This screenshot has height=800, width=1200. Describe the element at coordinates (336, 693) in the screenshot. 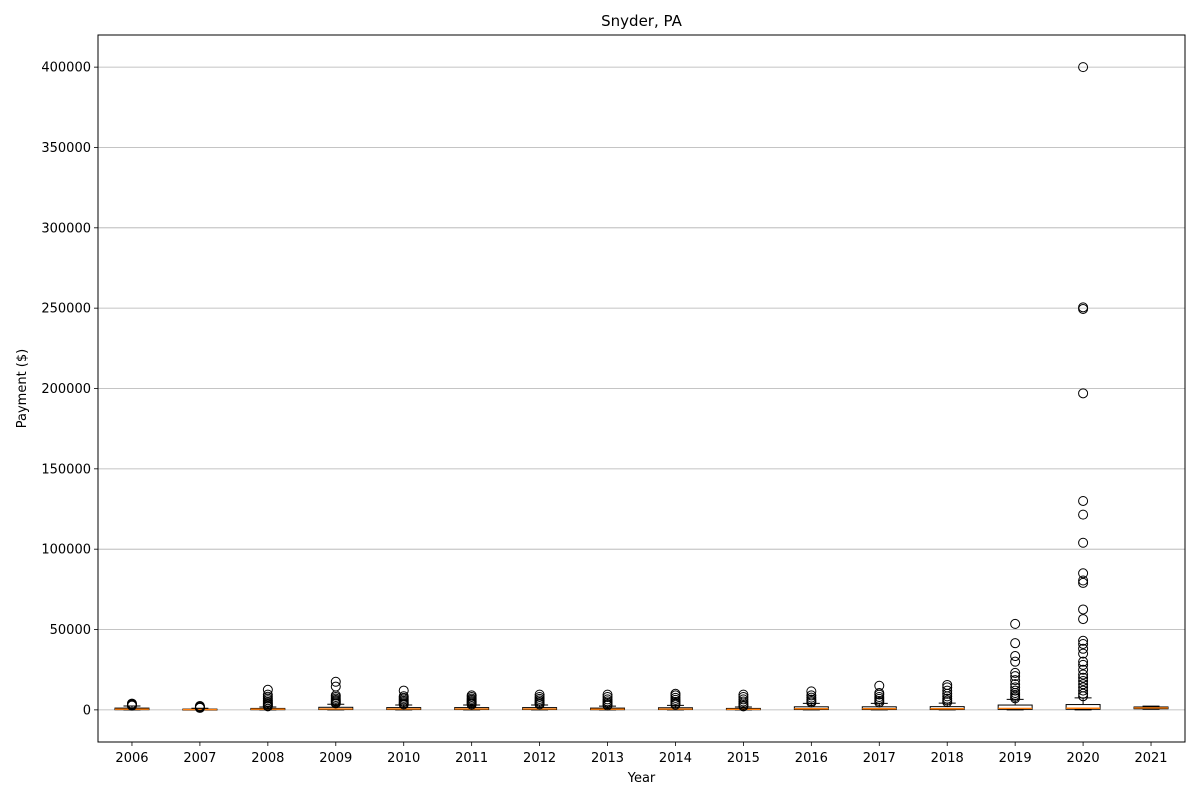

I see `box-2009` at that location.